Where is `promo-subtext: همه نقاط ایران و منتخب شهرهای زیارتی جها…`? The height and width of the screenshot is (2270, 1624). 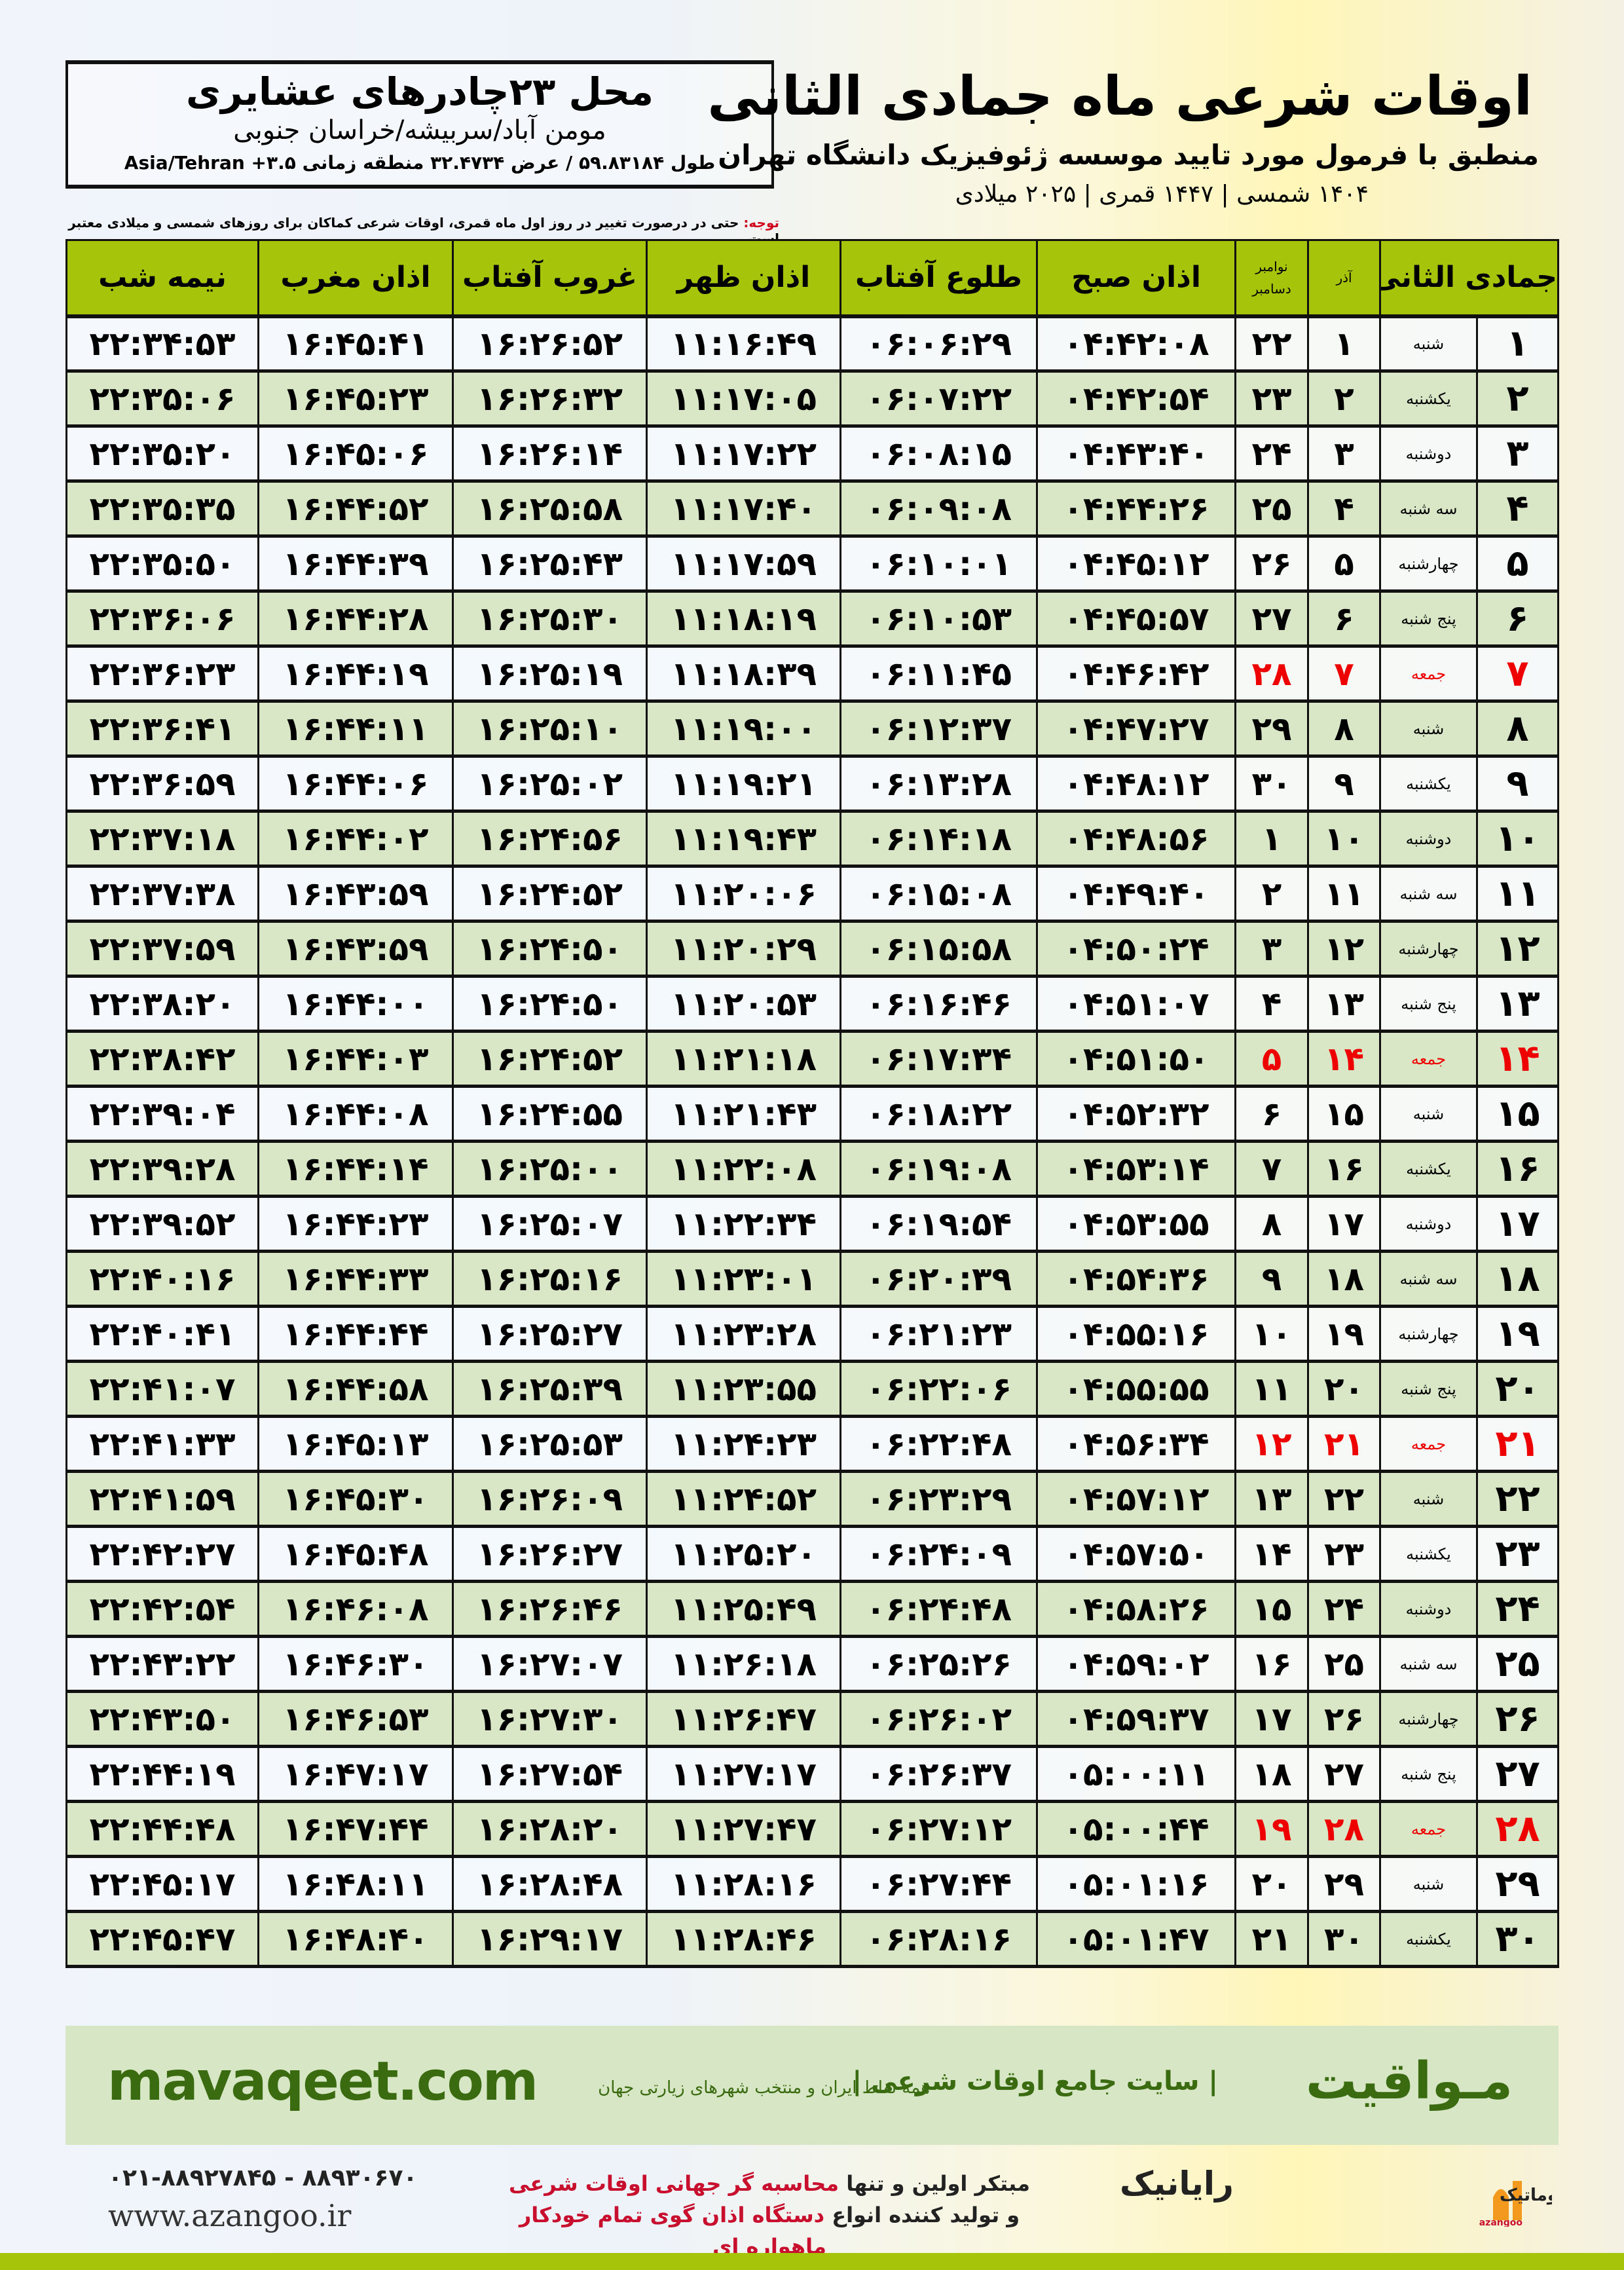
promo-subtext: همه نقاط ایران و منتخب شهرهای زیارتی جها… is located at coordinates (764, 2088).